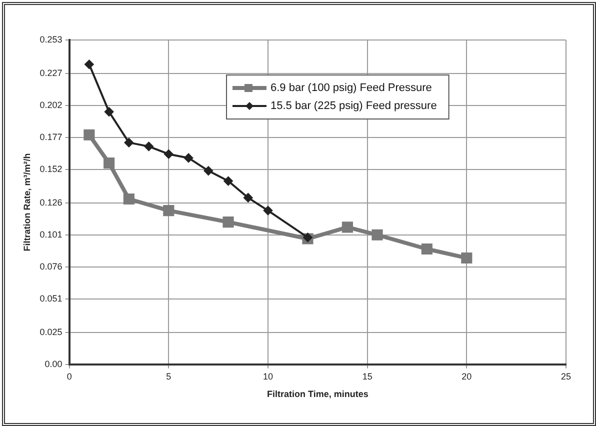 This screenshot has width=596, height=426. Describe the element at coordinates (51, 266) in the screenshot. I see `y-tick-label: 0.076` at that location.